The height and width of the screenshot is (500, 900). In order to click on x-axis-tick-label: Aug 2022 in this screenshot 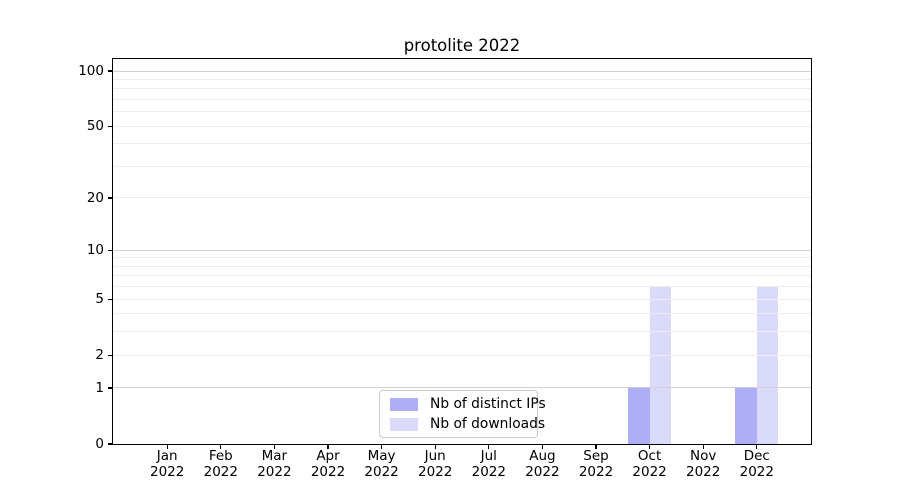, I will do `click(542, 464)`.